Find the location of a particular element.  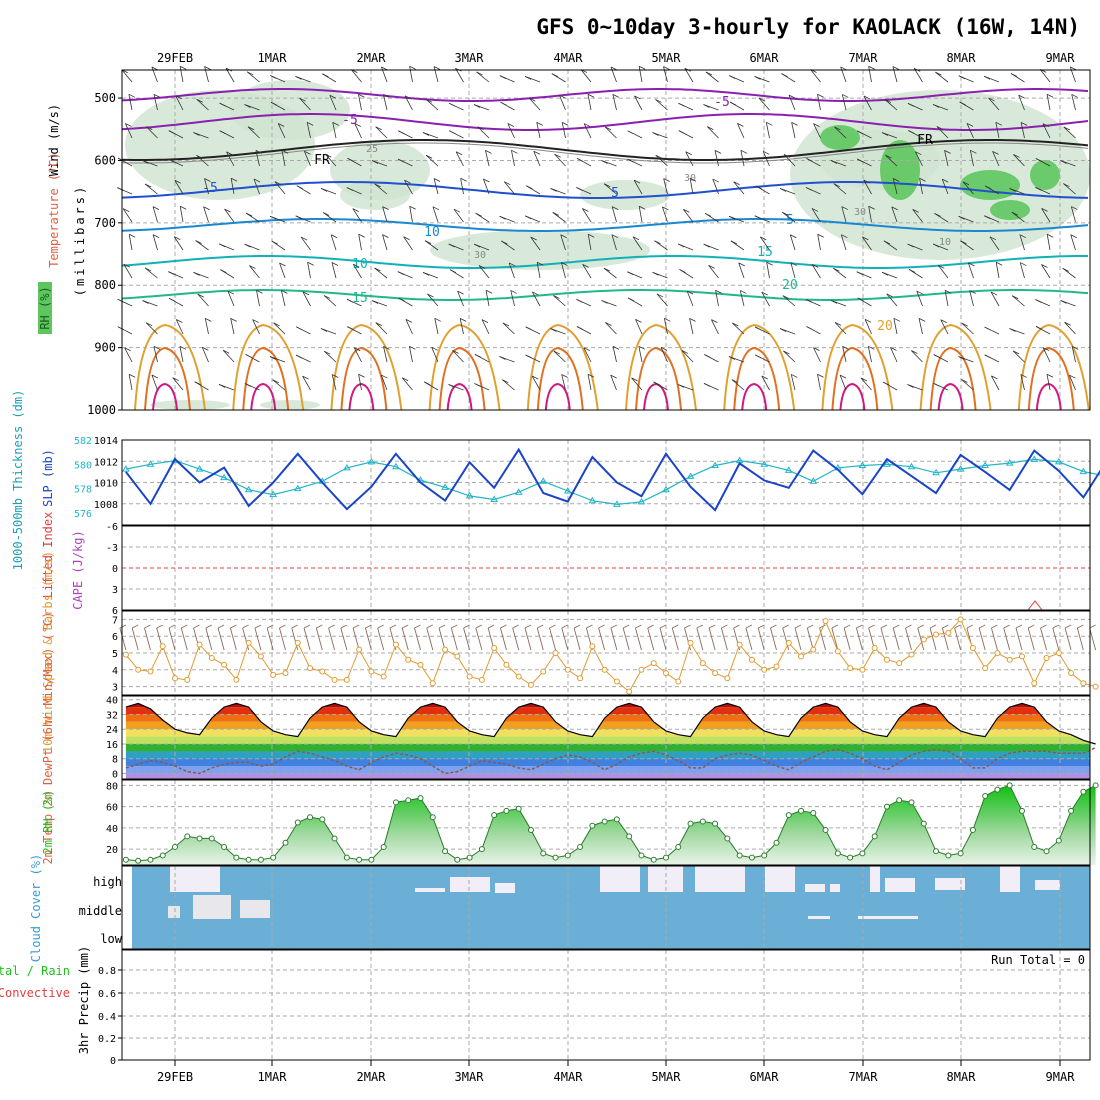

date-label-bottom: 2MAR is located at coordinates (372, 1077).